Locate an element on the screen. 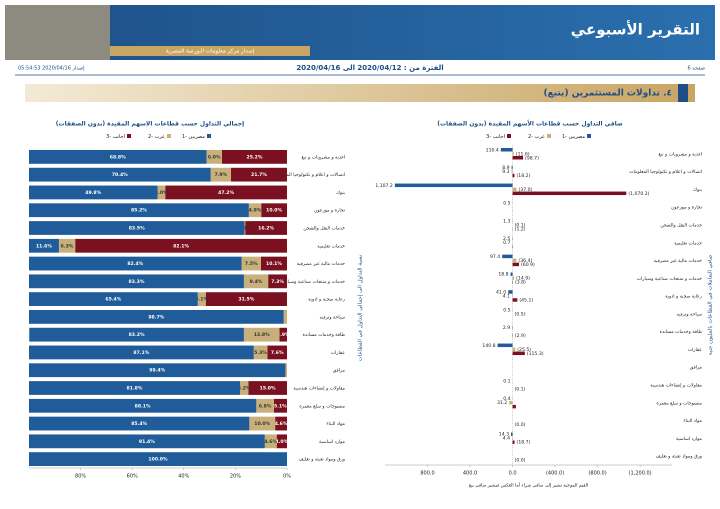  legend-label: عرب -2 is located at coordinates (536, 137).